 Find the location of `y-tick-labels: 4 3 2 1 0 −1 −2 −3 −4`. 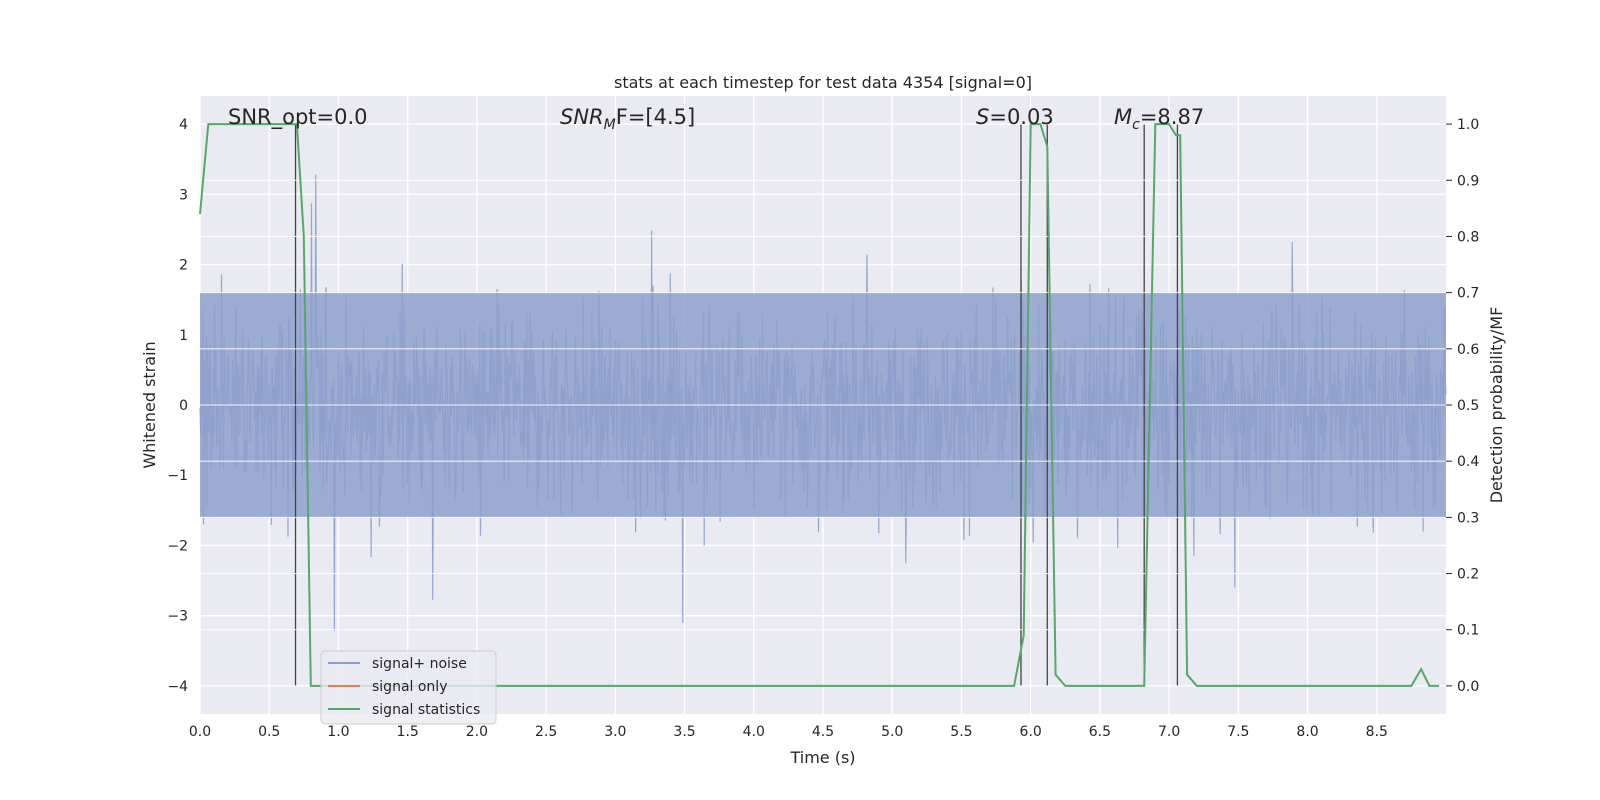

y-tick-labels: 4 3 2 1 0 −1 −2 −3 −4 is located at coordinates (177, 406).